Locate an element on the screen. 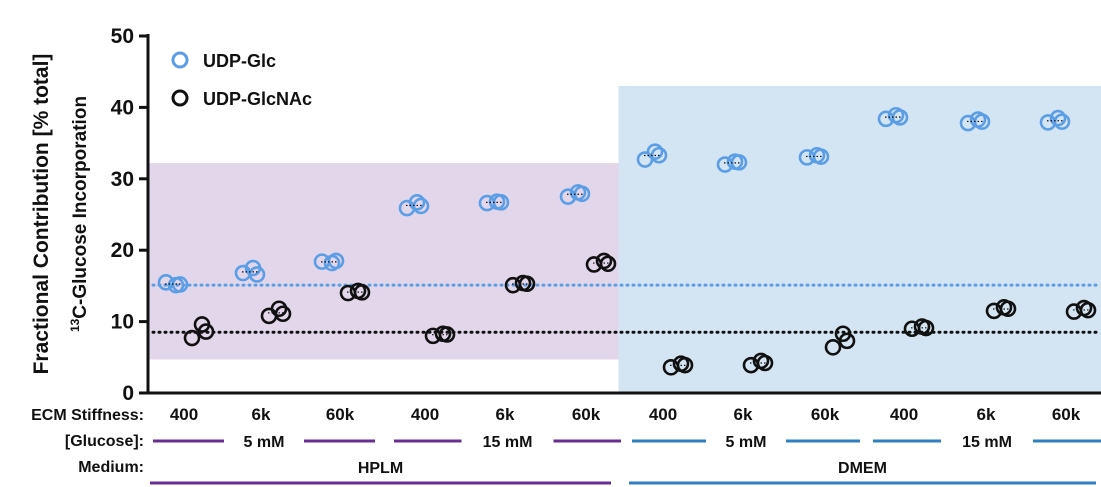 This screenshot has height=487, width=1101. y-tick-label: 20 is located at coordinates (122, 250).